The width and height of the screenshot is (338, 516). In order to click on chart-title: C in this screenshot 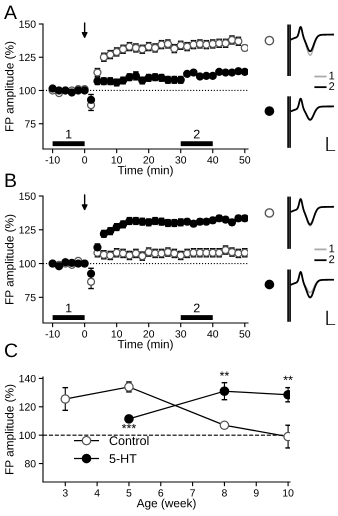, I will do `click(11, 350)`.